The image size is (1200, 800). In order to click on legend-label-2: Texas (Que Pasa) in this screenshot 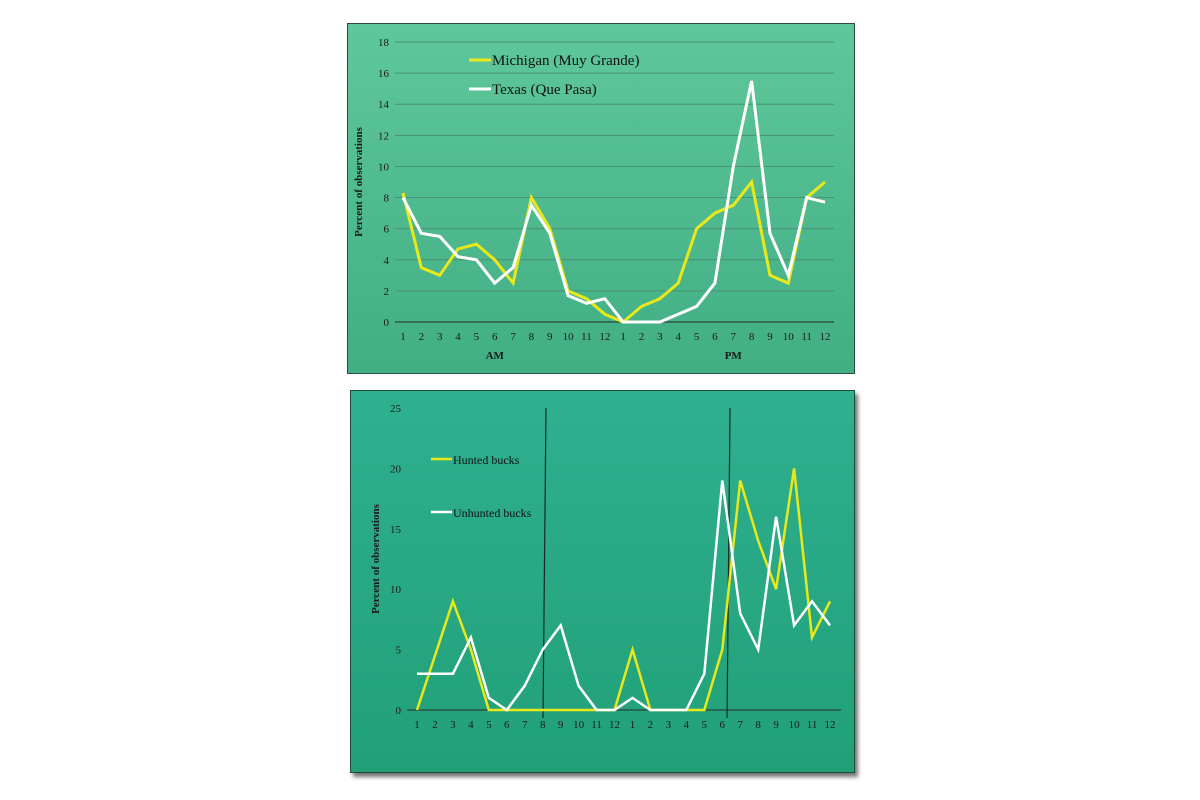, I will do `click(544, 90)`.